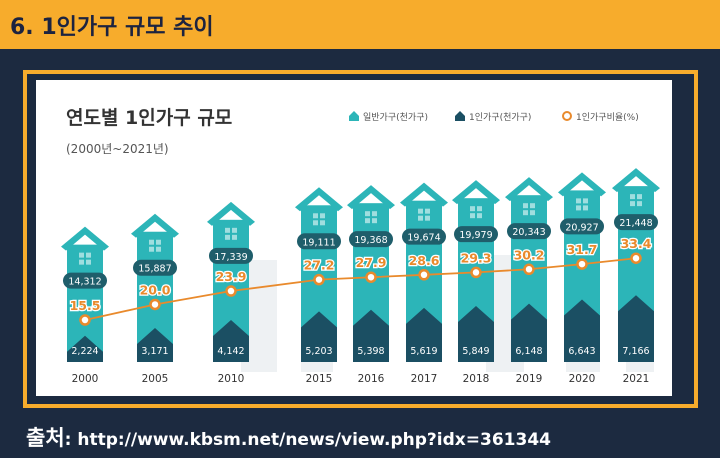 The height and width of the screenshot is (458, 720). I want to click on ratio-value-label: 29.3, so click(476, 257).